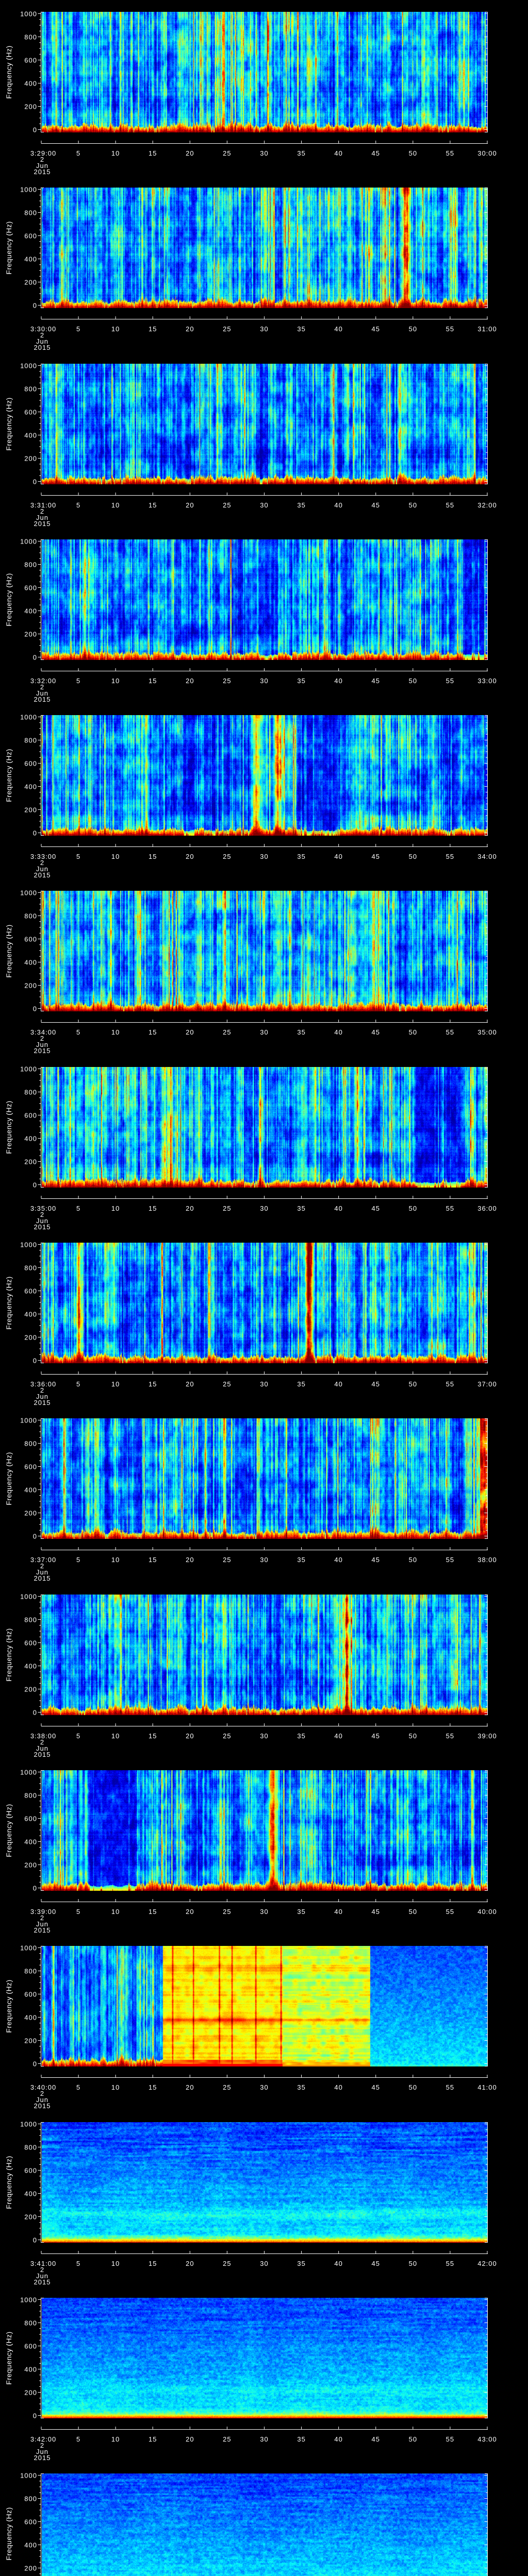 Image resolution: width=528 pixels, height=2576 pixels. What do you see at coordinates (43, 329) in the screenshot?
I see `svg-text: 3:30:00` at bounding box center [43, 329].